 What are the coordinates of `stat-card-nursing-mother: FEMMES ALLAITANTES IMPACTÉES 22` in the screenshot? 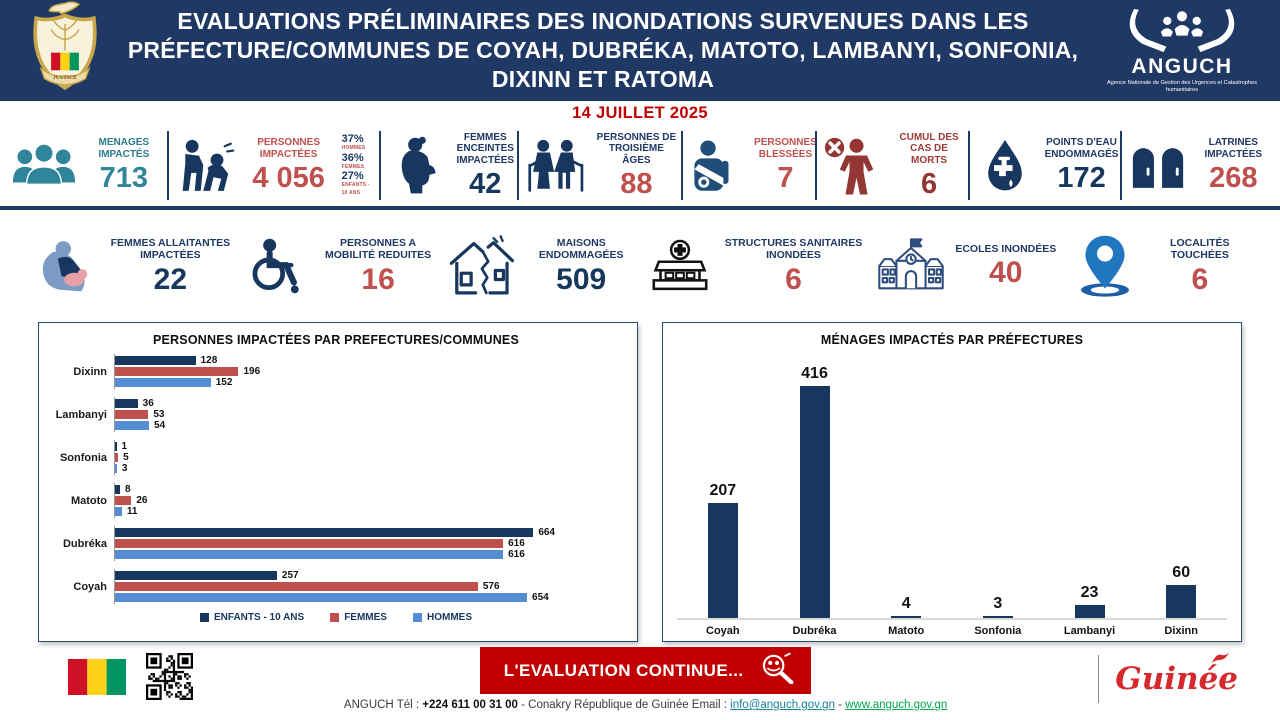 It's located at (130, 266).